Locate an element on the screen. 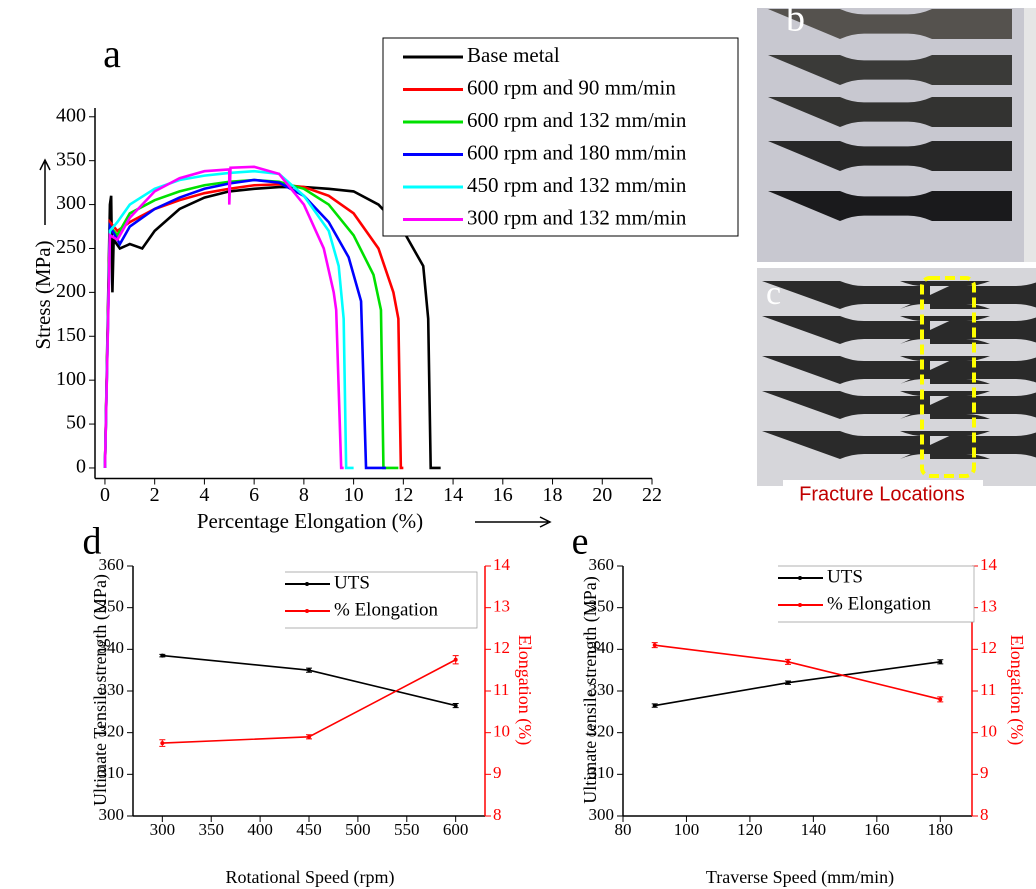 This screenshot has height=889, width=1036. legend-label: 600 rpm and 90 mm/min is located at coordinates (571, 87).